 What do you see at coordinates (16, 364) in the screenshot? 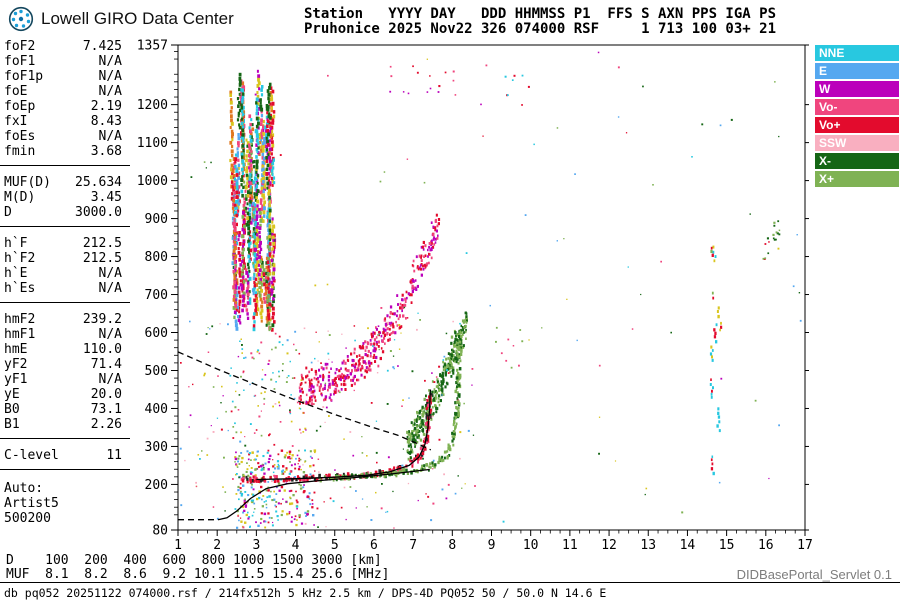
I see `parameter-label: yF2` at bounding box center [16, 364].